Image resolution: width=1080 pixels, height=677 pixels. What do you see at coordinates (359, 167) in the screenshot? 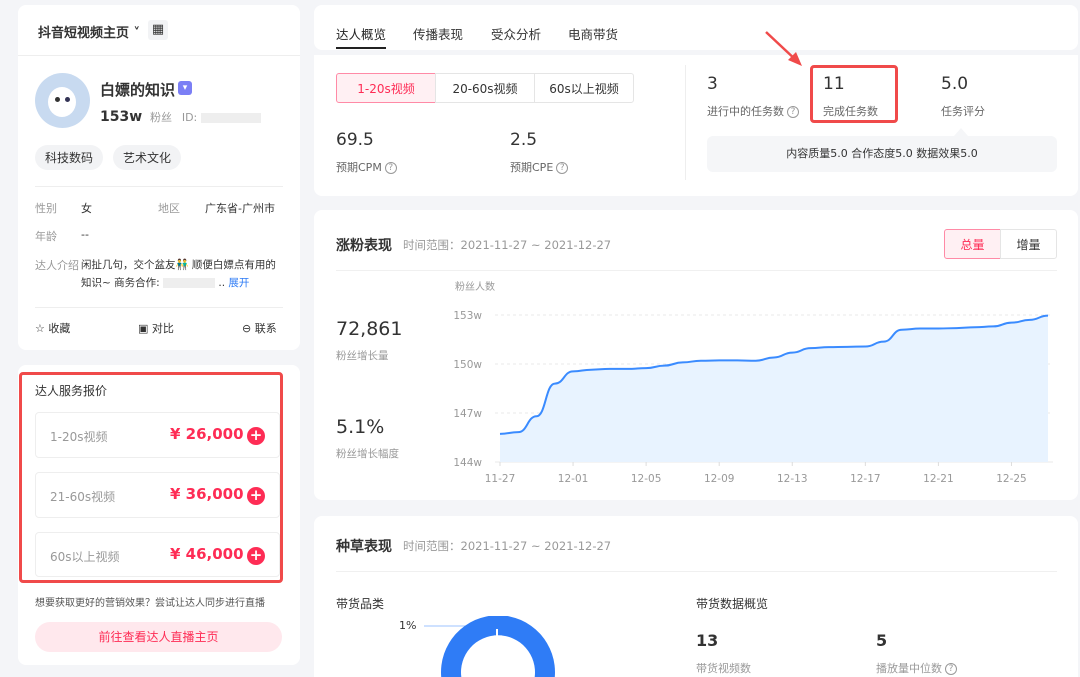
I see `cpm-label: 预期CPM` at bounding box center [359, 167].